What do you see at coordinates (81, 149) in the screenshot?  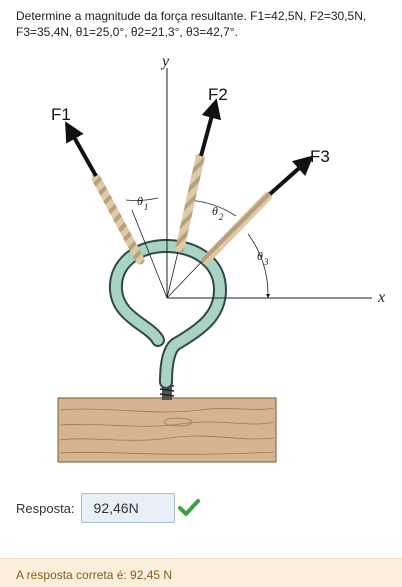 I see `f1-arrow` at bounding box center [81, 149].